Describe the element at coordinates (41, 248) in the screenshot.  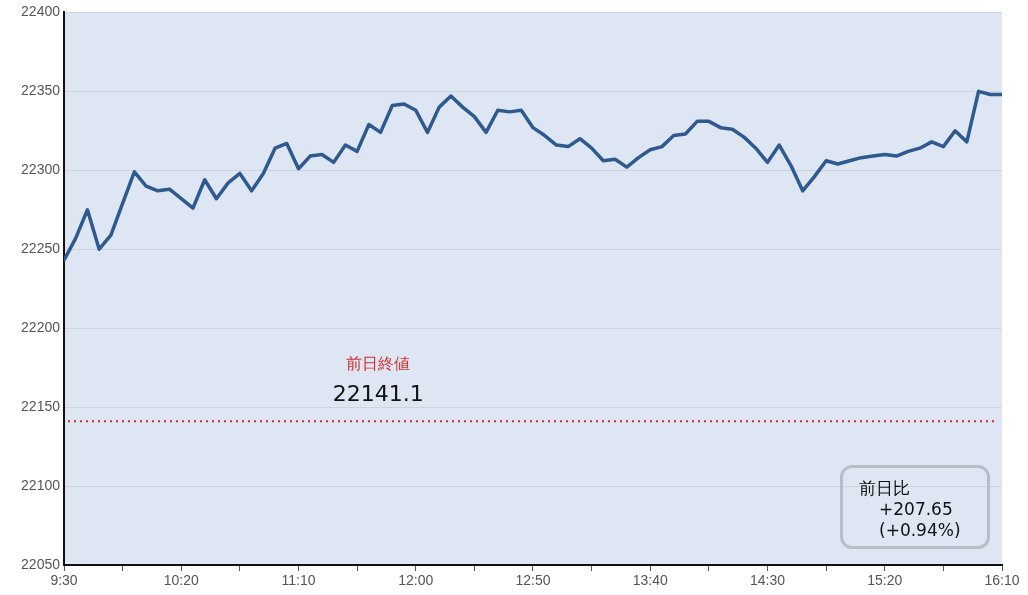
I see `y-tick-label: 22250` at that location.